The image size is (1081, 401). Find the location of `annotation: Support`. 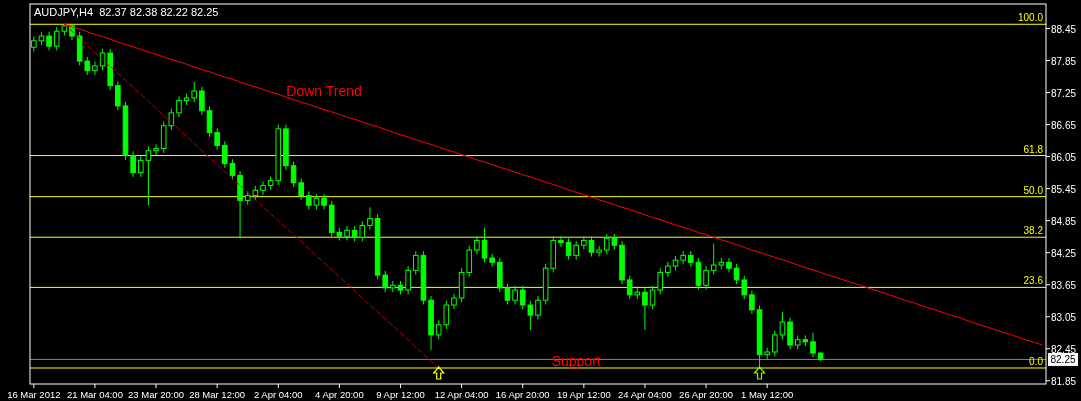

annotation: Support is located at coordinates (576, 361).